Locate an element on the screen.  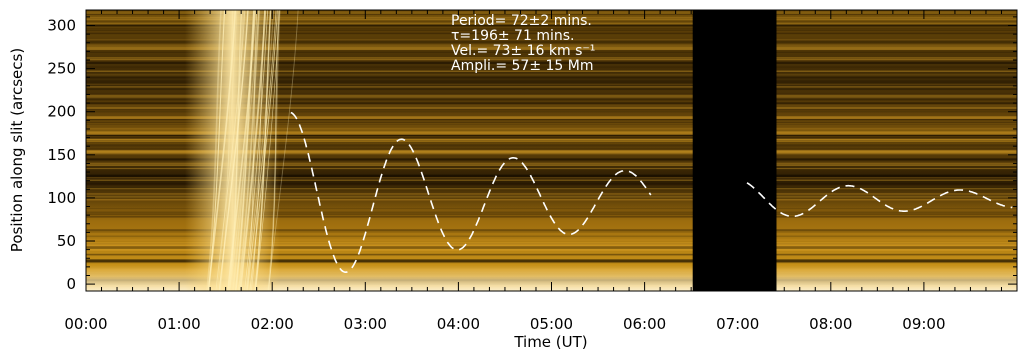
annotation-velocity: Vel.= 73± 16 km s⁻¹ is located at coordinates (523, 51).